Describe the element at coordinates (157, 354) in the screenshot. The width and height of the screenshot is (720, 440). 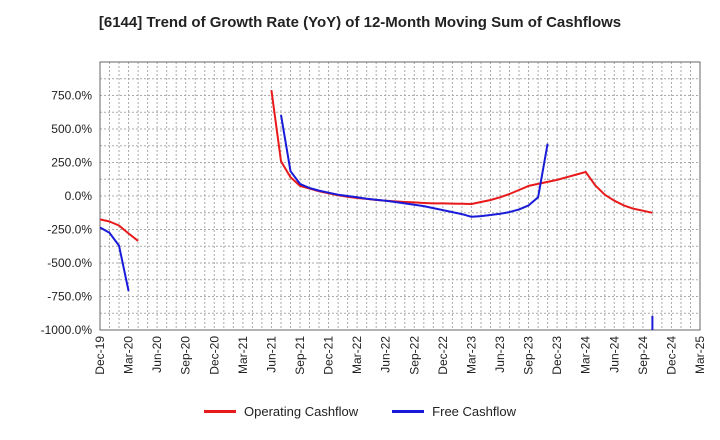
I see `x-tick-label: Jun-20` at that location.